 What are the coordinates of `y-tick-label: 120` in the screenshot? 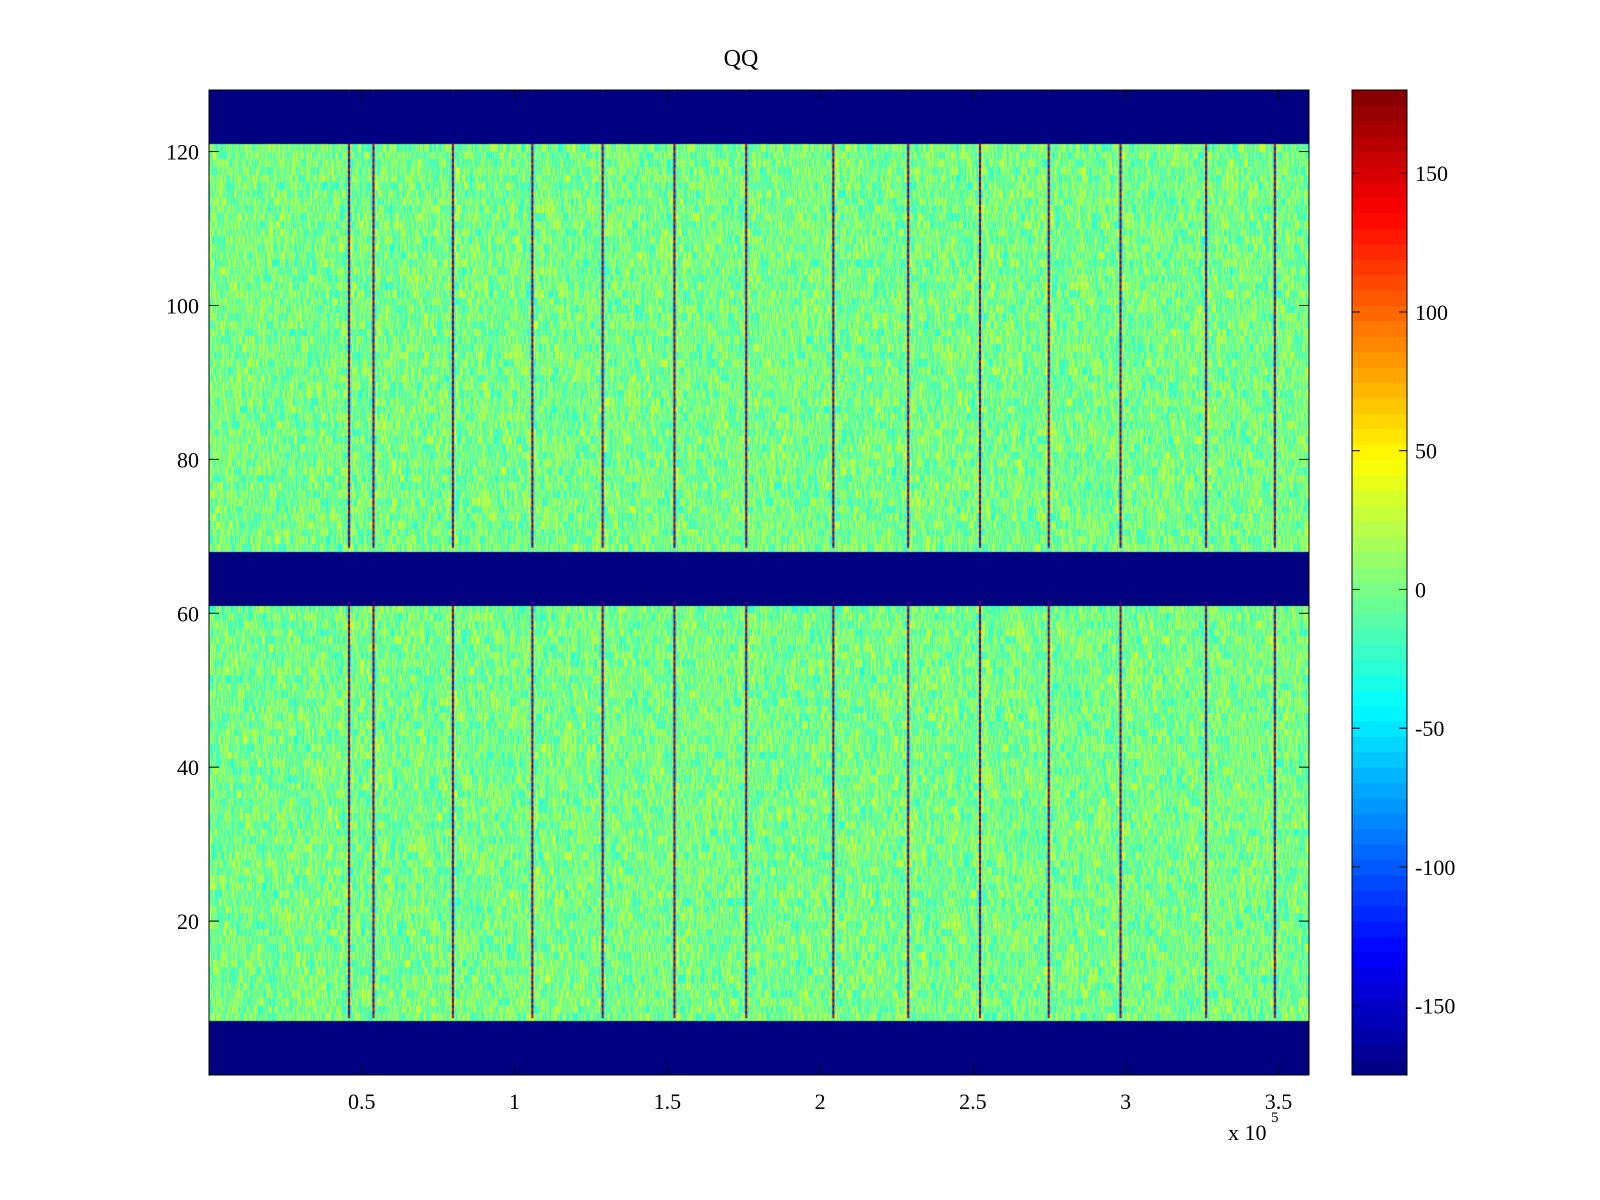 It's located at (182, 152).